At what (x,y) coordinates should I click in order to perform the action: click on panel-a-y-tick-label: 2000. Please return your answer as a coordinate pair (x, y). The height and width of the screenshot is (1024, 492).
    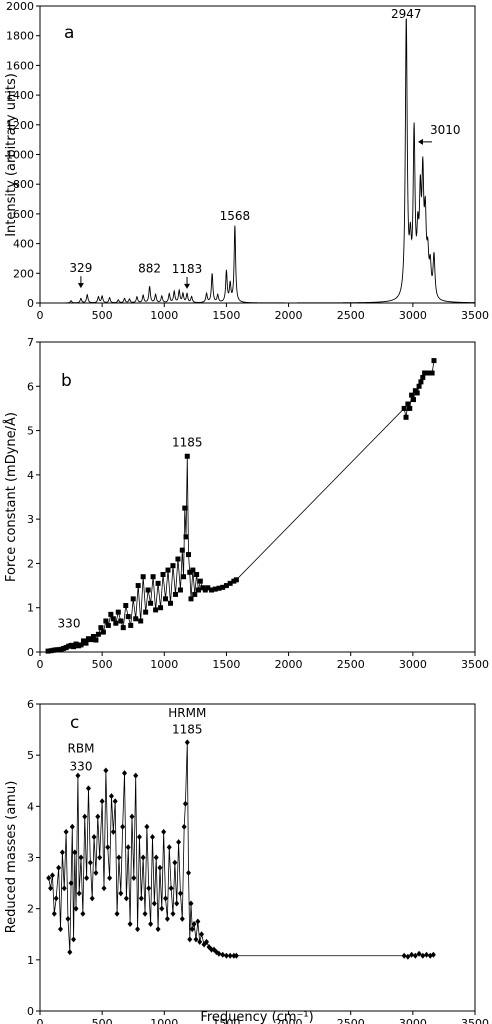
    Looking at the image, I should click on (20, 6).